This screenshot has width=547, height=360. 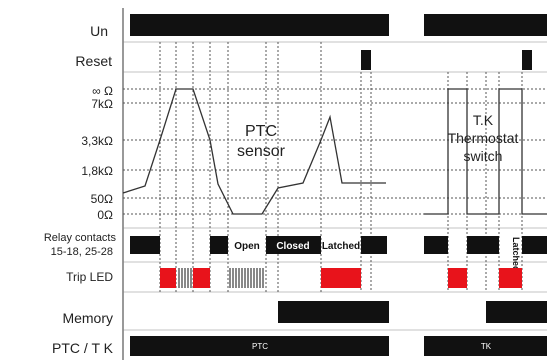 I want to click on resistance-tick-3-3k: 3,3kΩ, so click(x=97, y=141).